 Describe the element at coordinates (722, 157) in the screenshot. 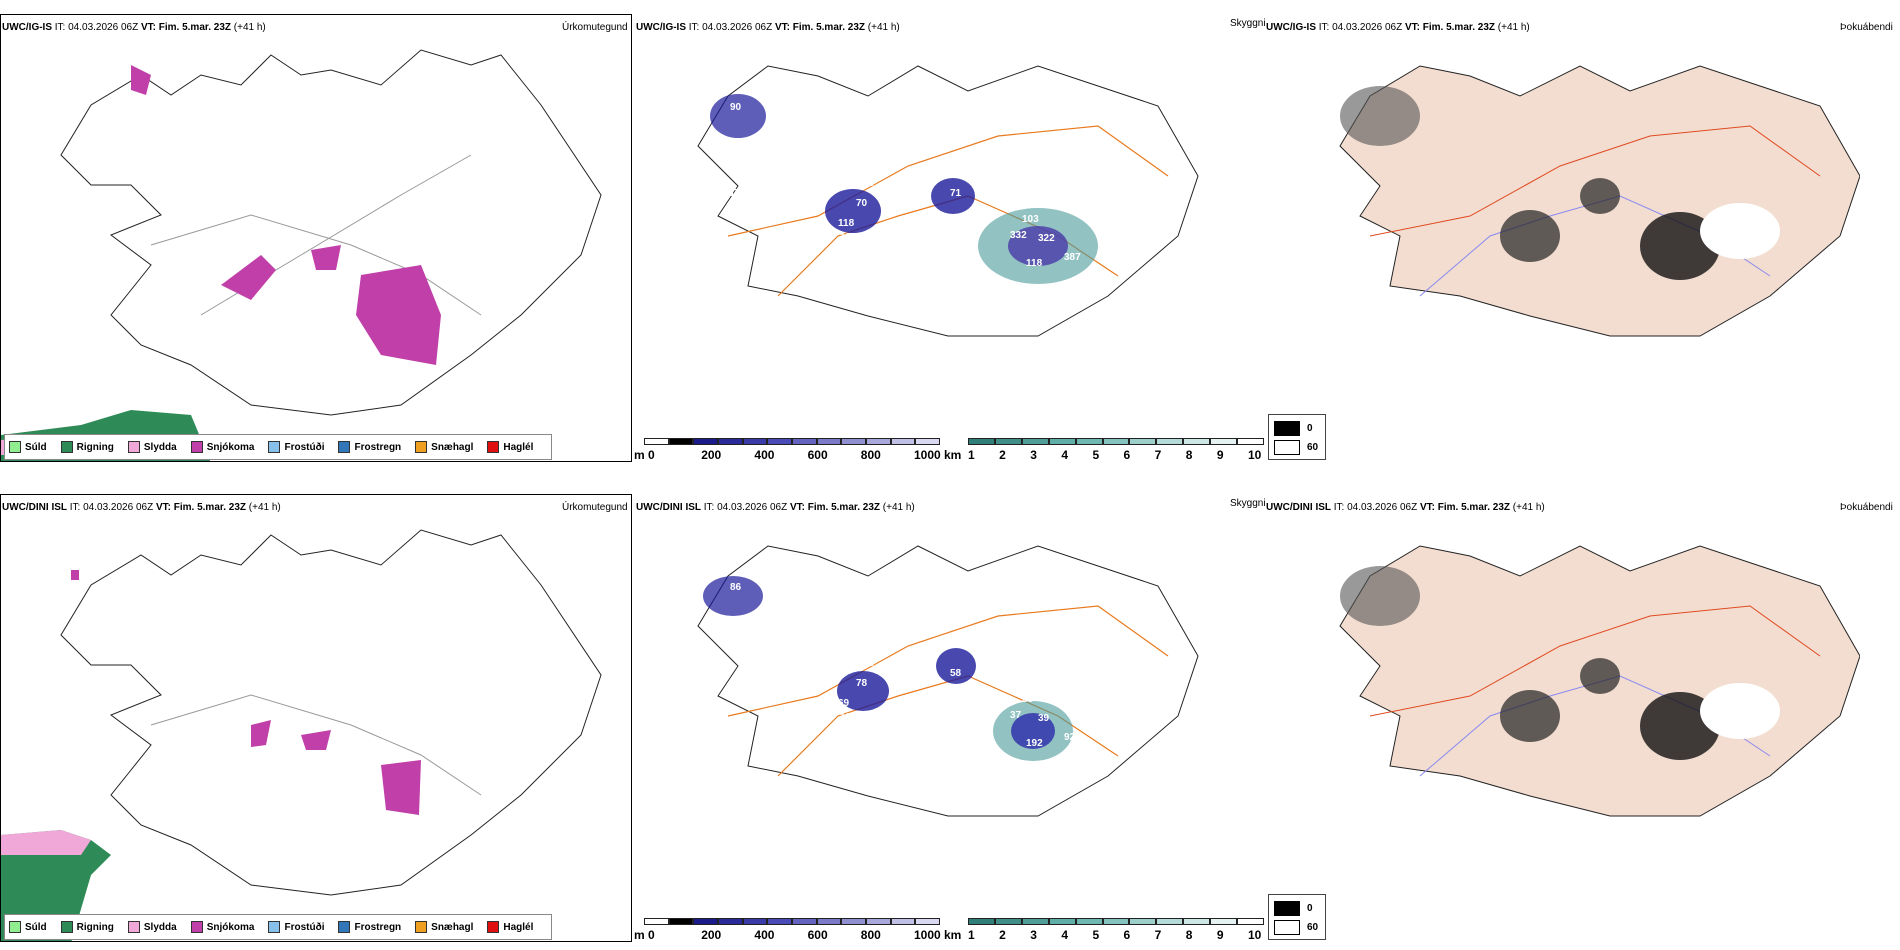

I see `cloud-base-label: 63` at that location.